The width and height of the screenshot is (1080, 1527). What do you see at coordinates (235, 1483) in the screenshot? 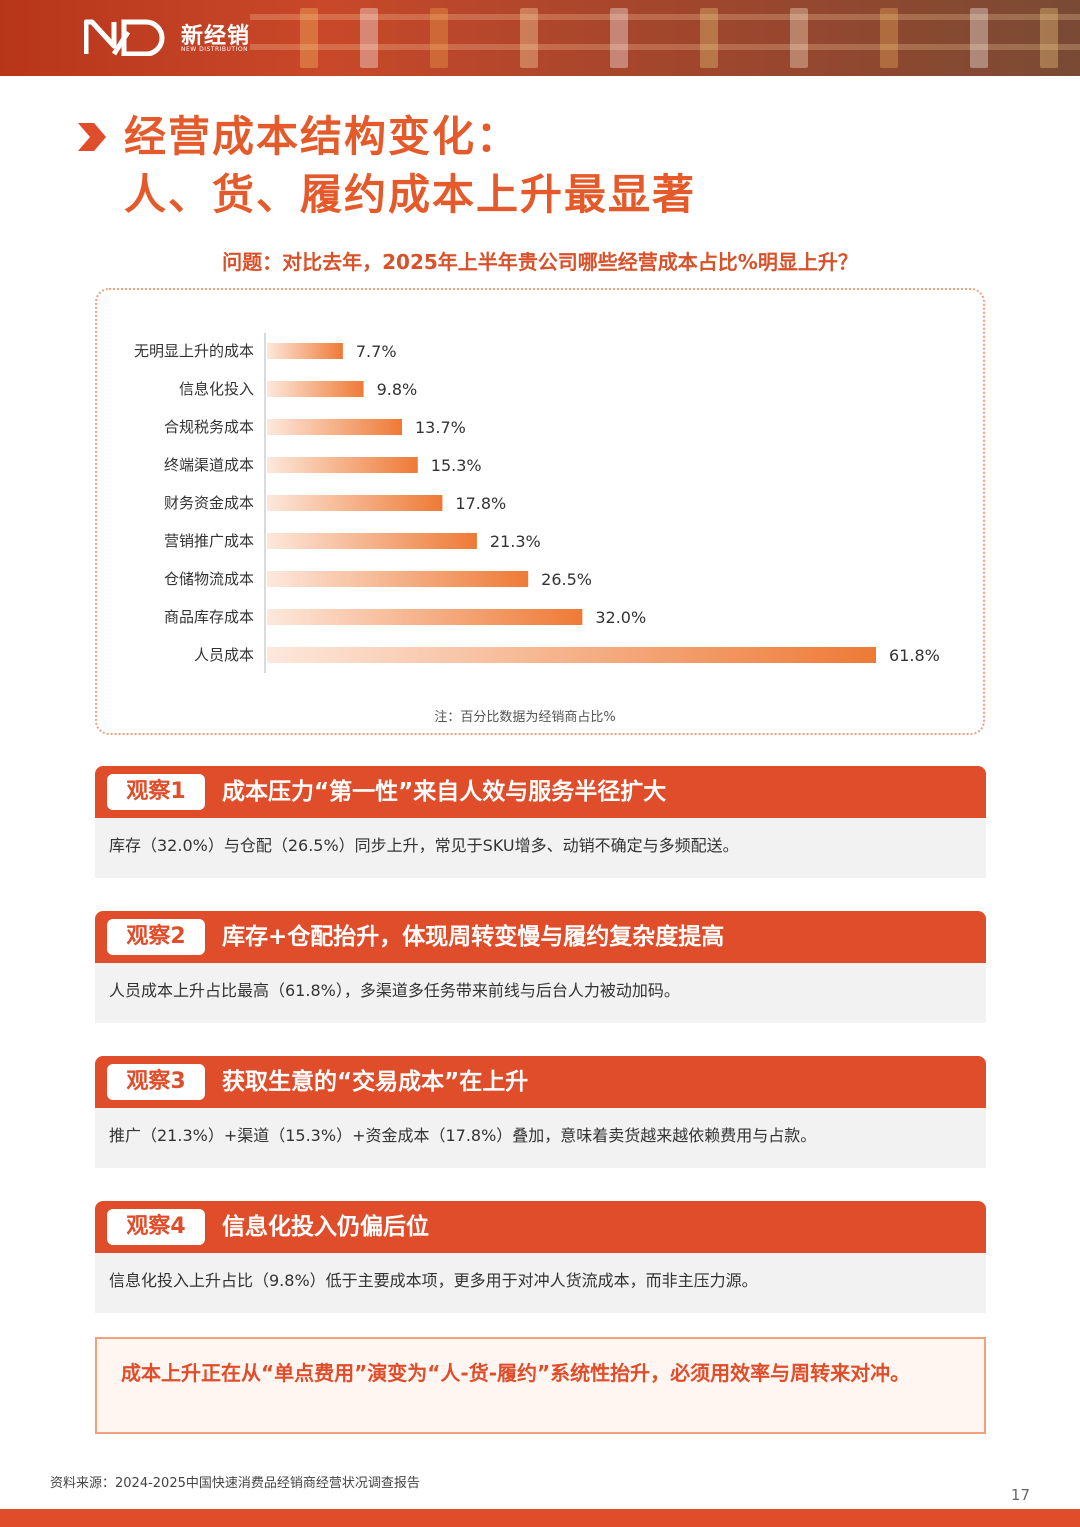
I see `data-source: 资料来源：2024-2025中国快速消费品经销商经营状况调查报告` at bounding box center [235, 1483].